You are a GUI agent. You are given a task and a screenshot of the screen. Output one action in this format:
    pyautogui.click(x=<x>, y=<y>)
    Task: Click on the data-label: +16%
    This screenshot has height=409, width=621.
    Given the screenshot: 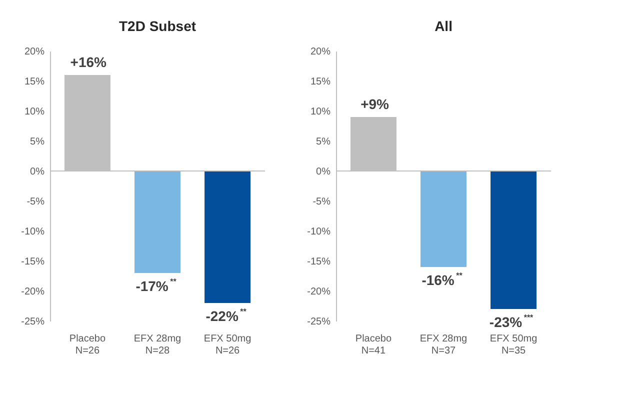 What is the action you would take?
    pyautogui.click(x=89, y=62)
    